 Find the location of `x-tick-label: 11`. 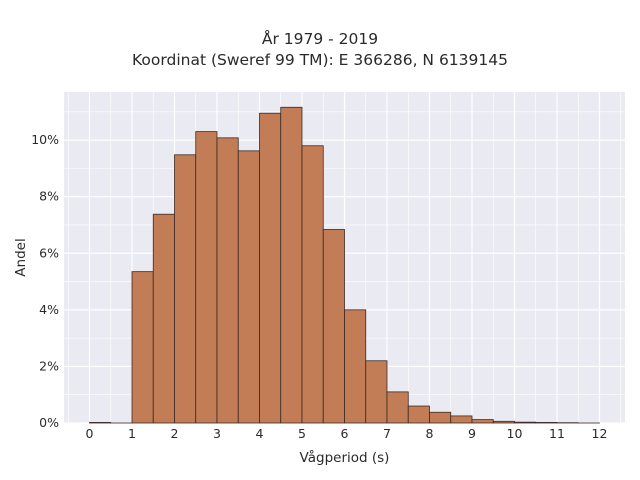

x-tick-label: 11 is located at coordinates (557, 433).